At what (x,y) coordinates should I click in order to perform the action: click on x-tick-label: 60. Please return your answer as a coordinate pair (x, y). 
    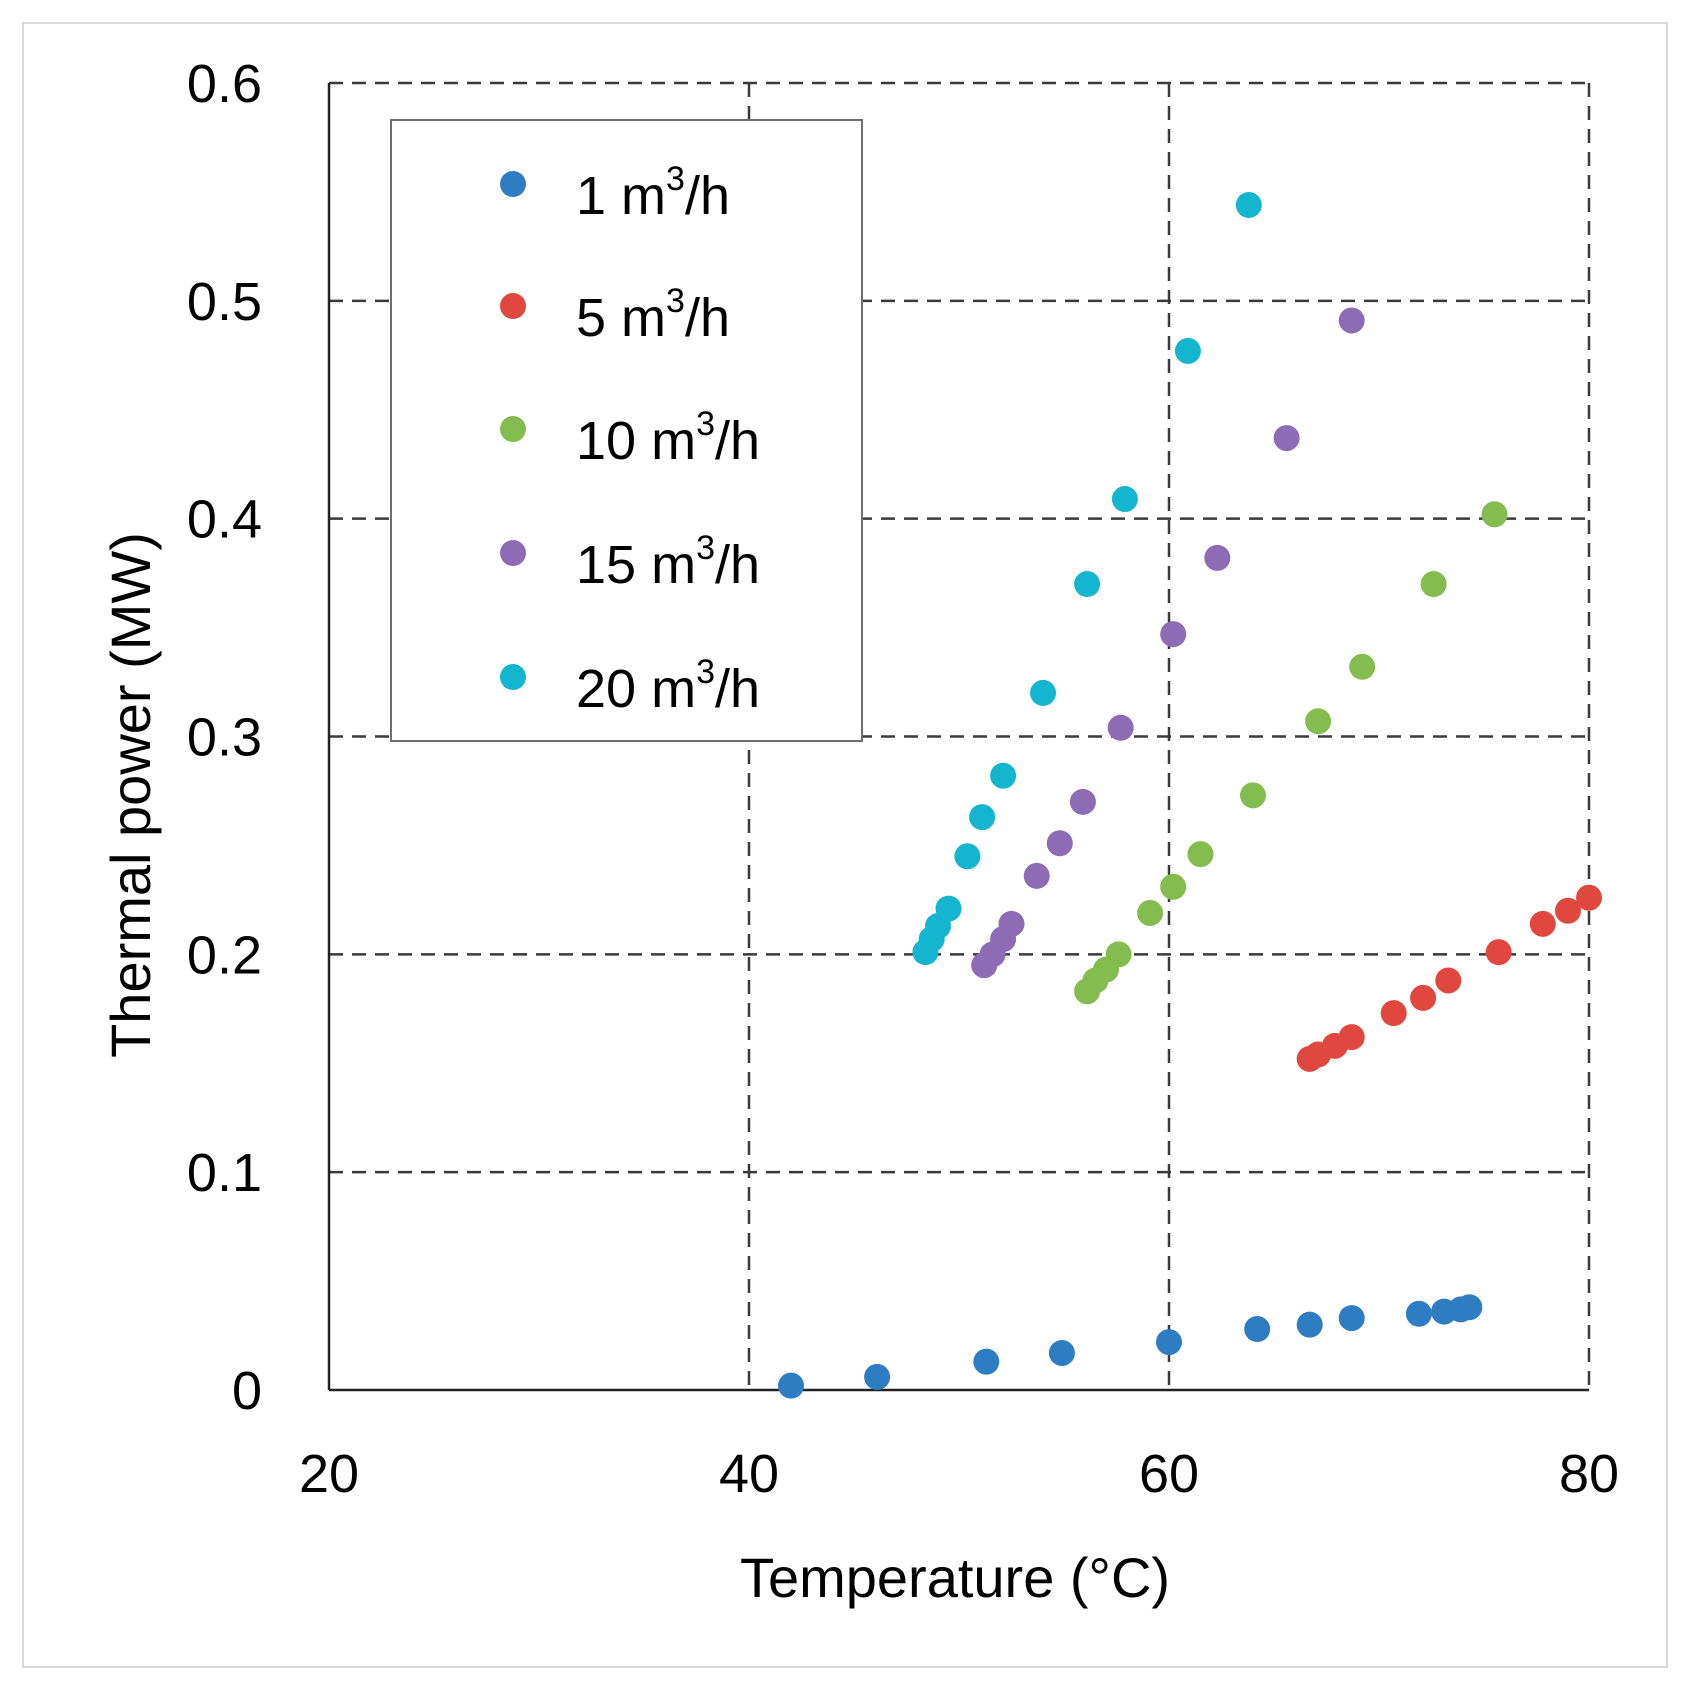
    Looking at the image, I should click on (1169, 1474).